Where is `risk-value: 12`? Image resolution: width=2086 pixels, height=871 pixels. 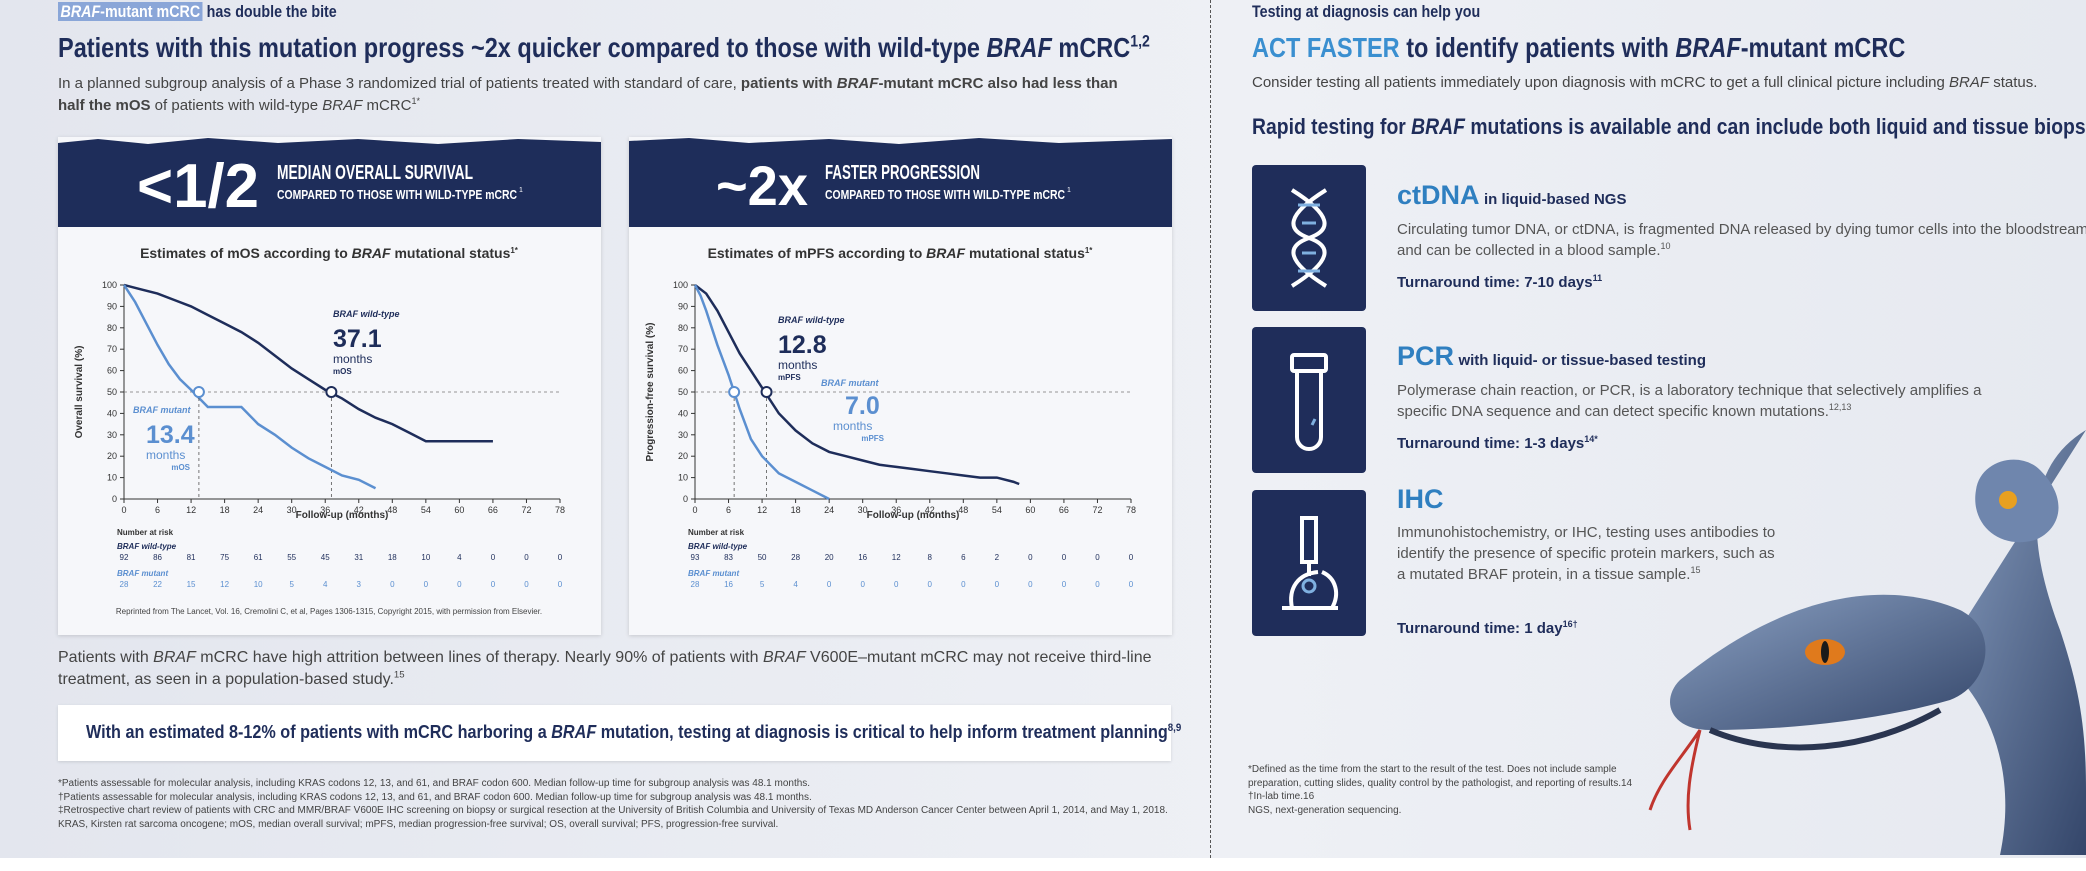
risk-value: 12 is located at coordinates (896, 557).